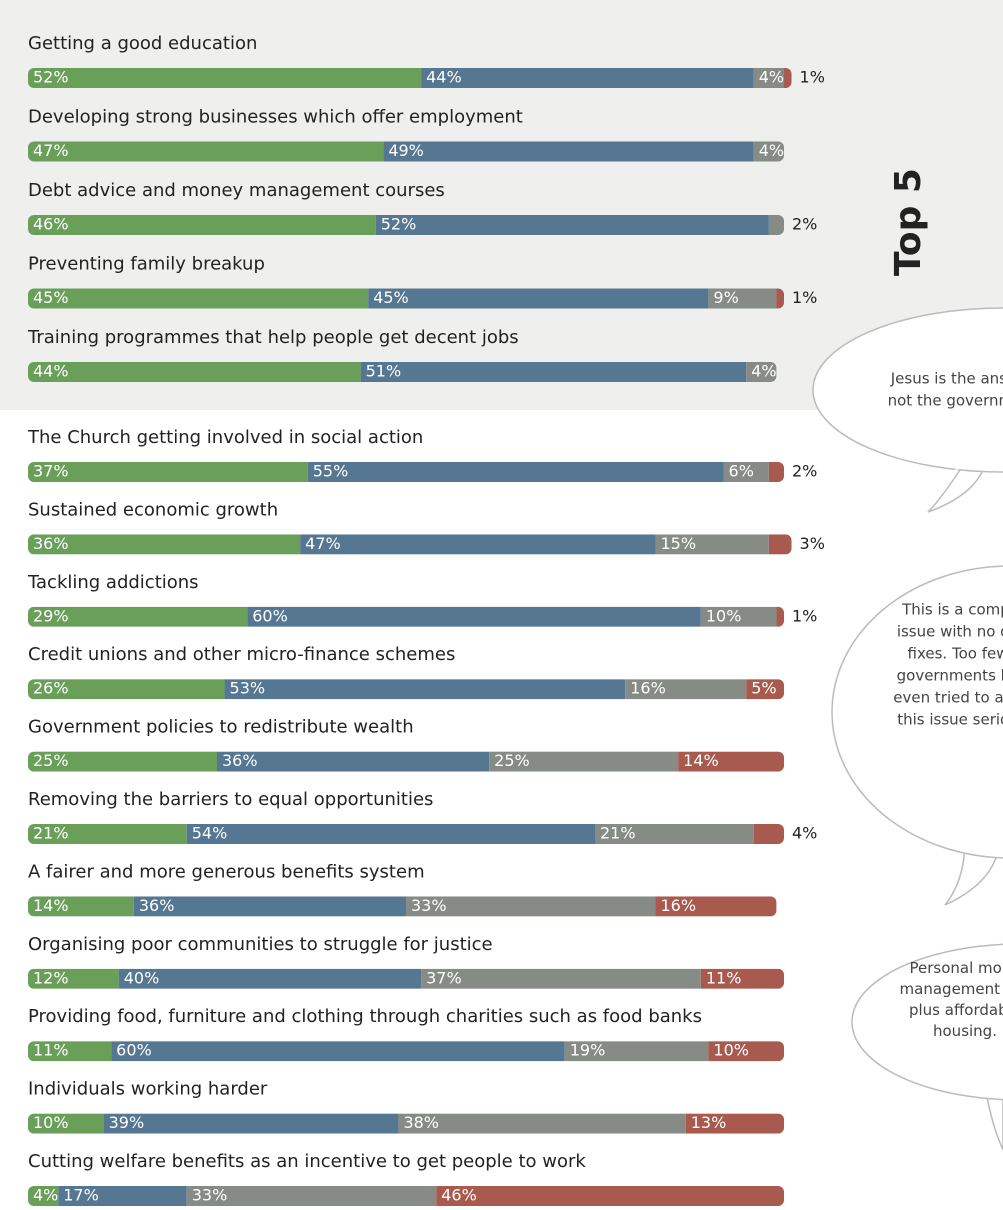  Describe the element at coordinates (951, 989) in the screenshot. I see `bubble-text: management is v` at that location.